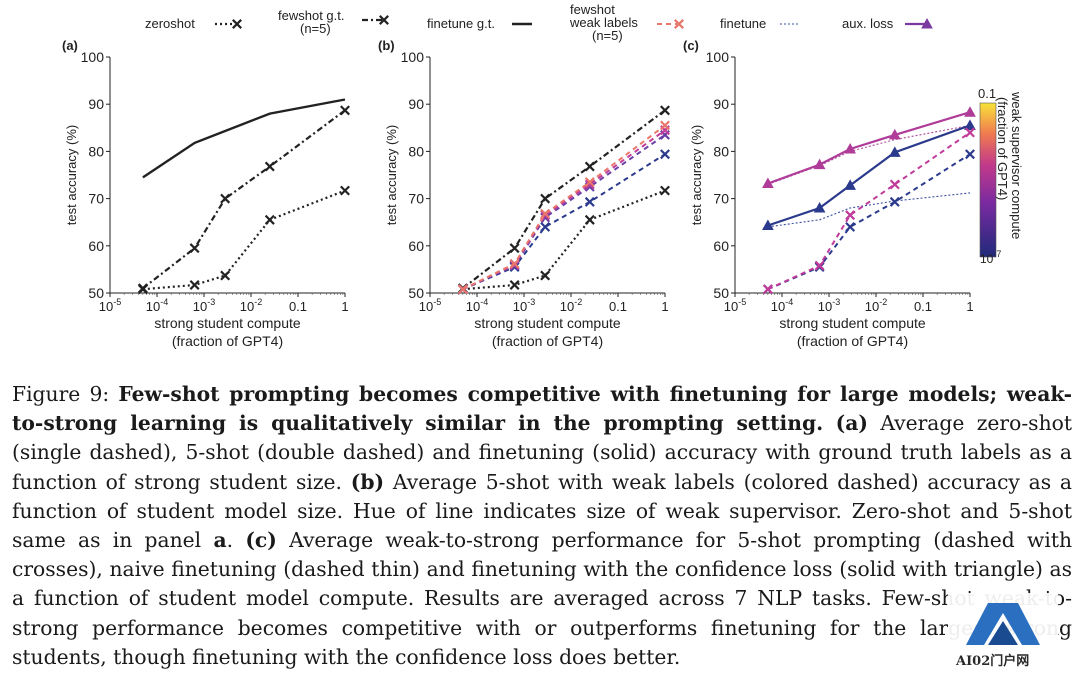  What do you see at coordinates (868, 23) in the screenshot?
I see `legend-label-line: aux. loss` at bounding box center [868, 23].